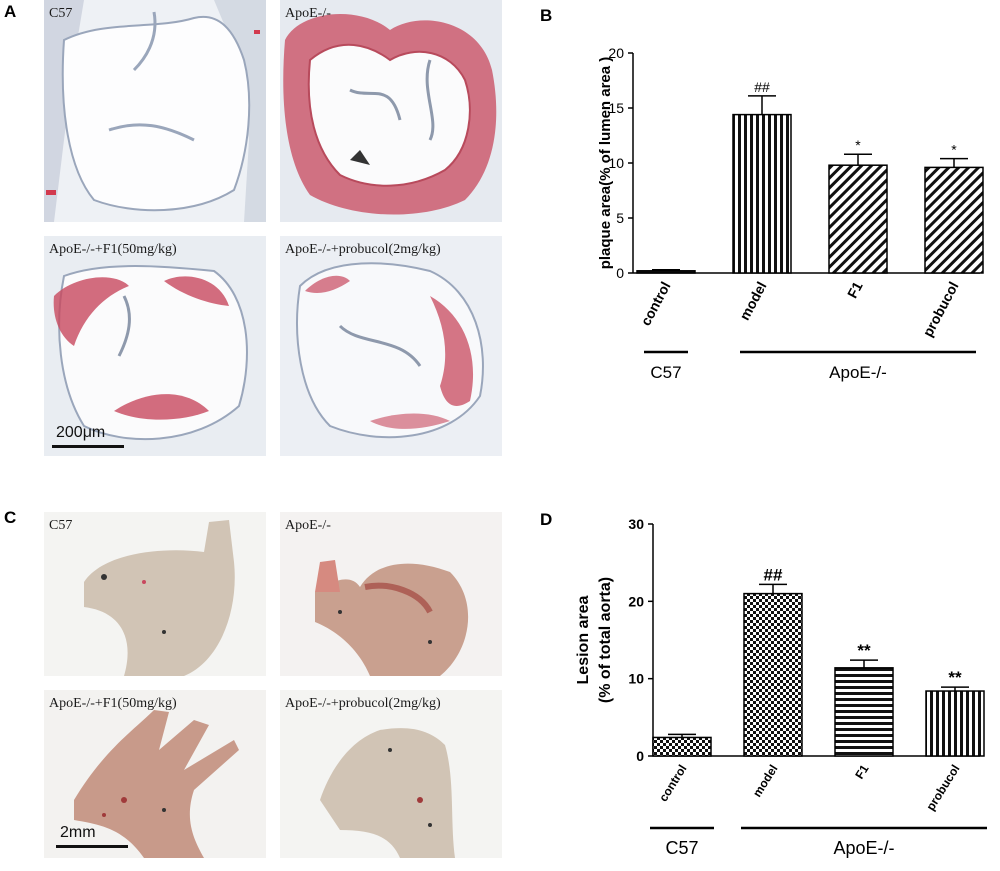 The width and height of the screenshot is (1000, 871). I want to click on histology-scalebar: 200μm, so click(88, 436).